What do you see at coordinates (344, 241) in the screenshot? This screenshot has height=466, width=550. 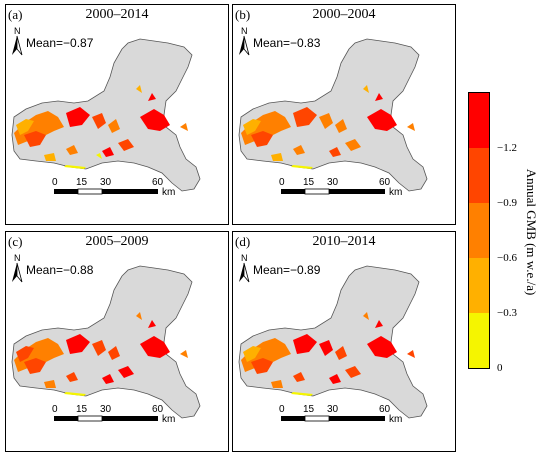 I see `panel-title: 2010–2014` at bounding box center [344, 241].